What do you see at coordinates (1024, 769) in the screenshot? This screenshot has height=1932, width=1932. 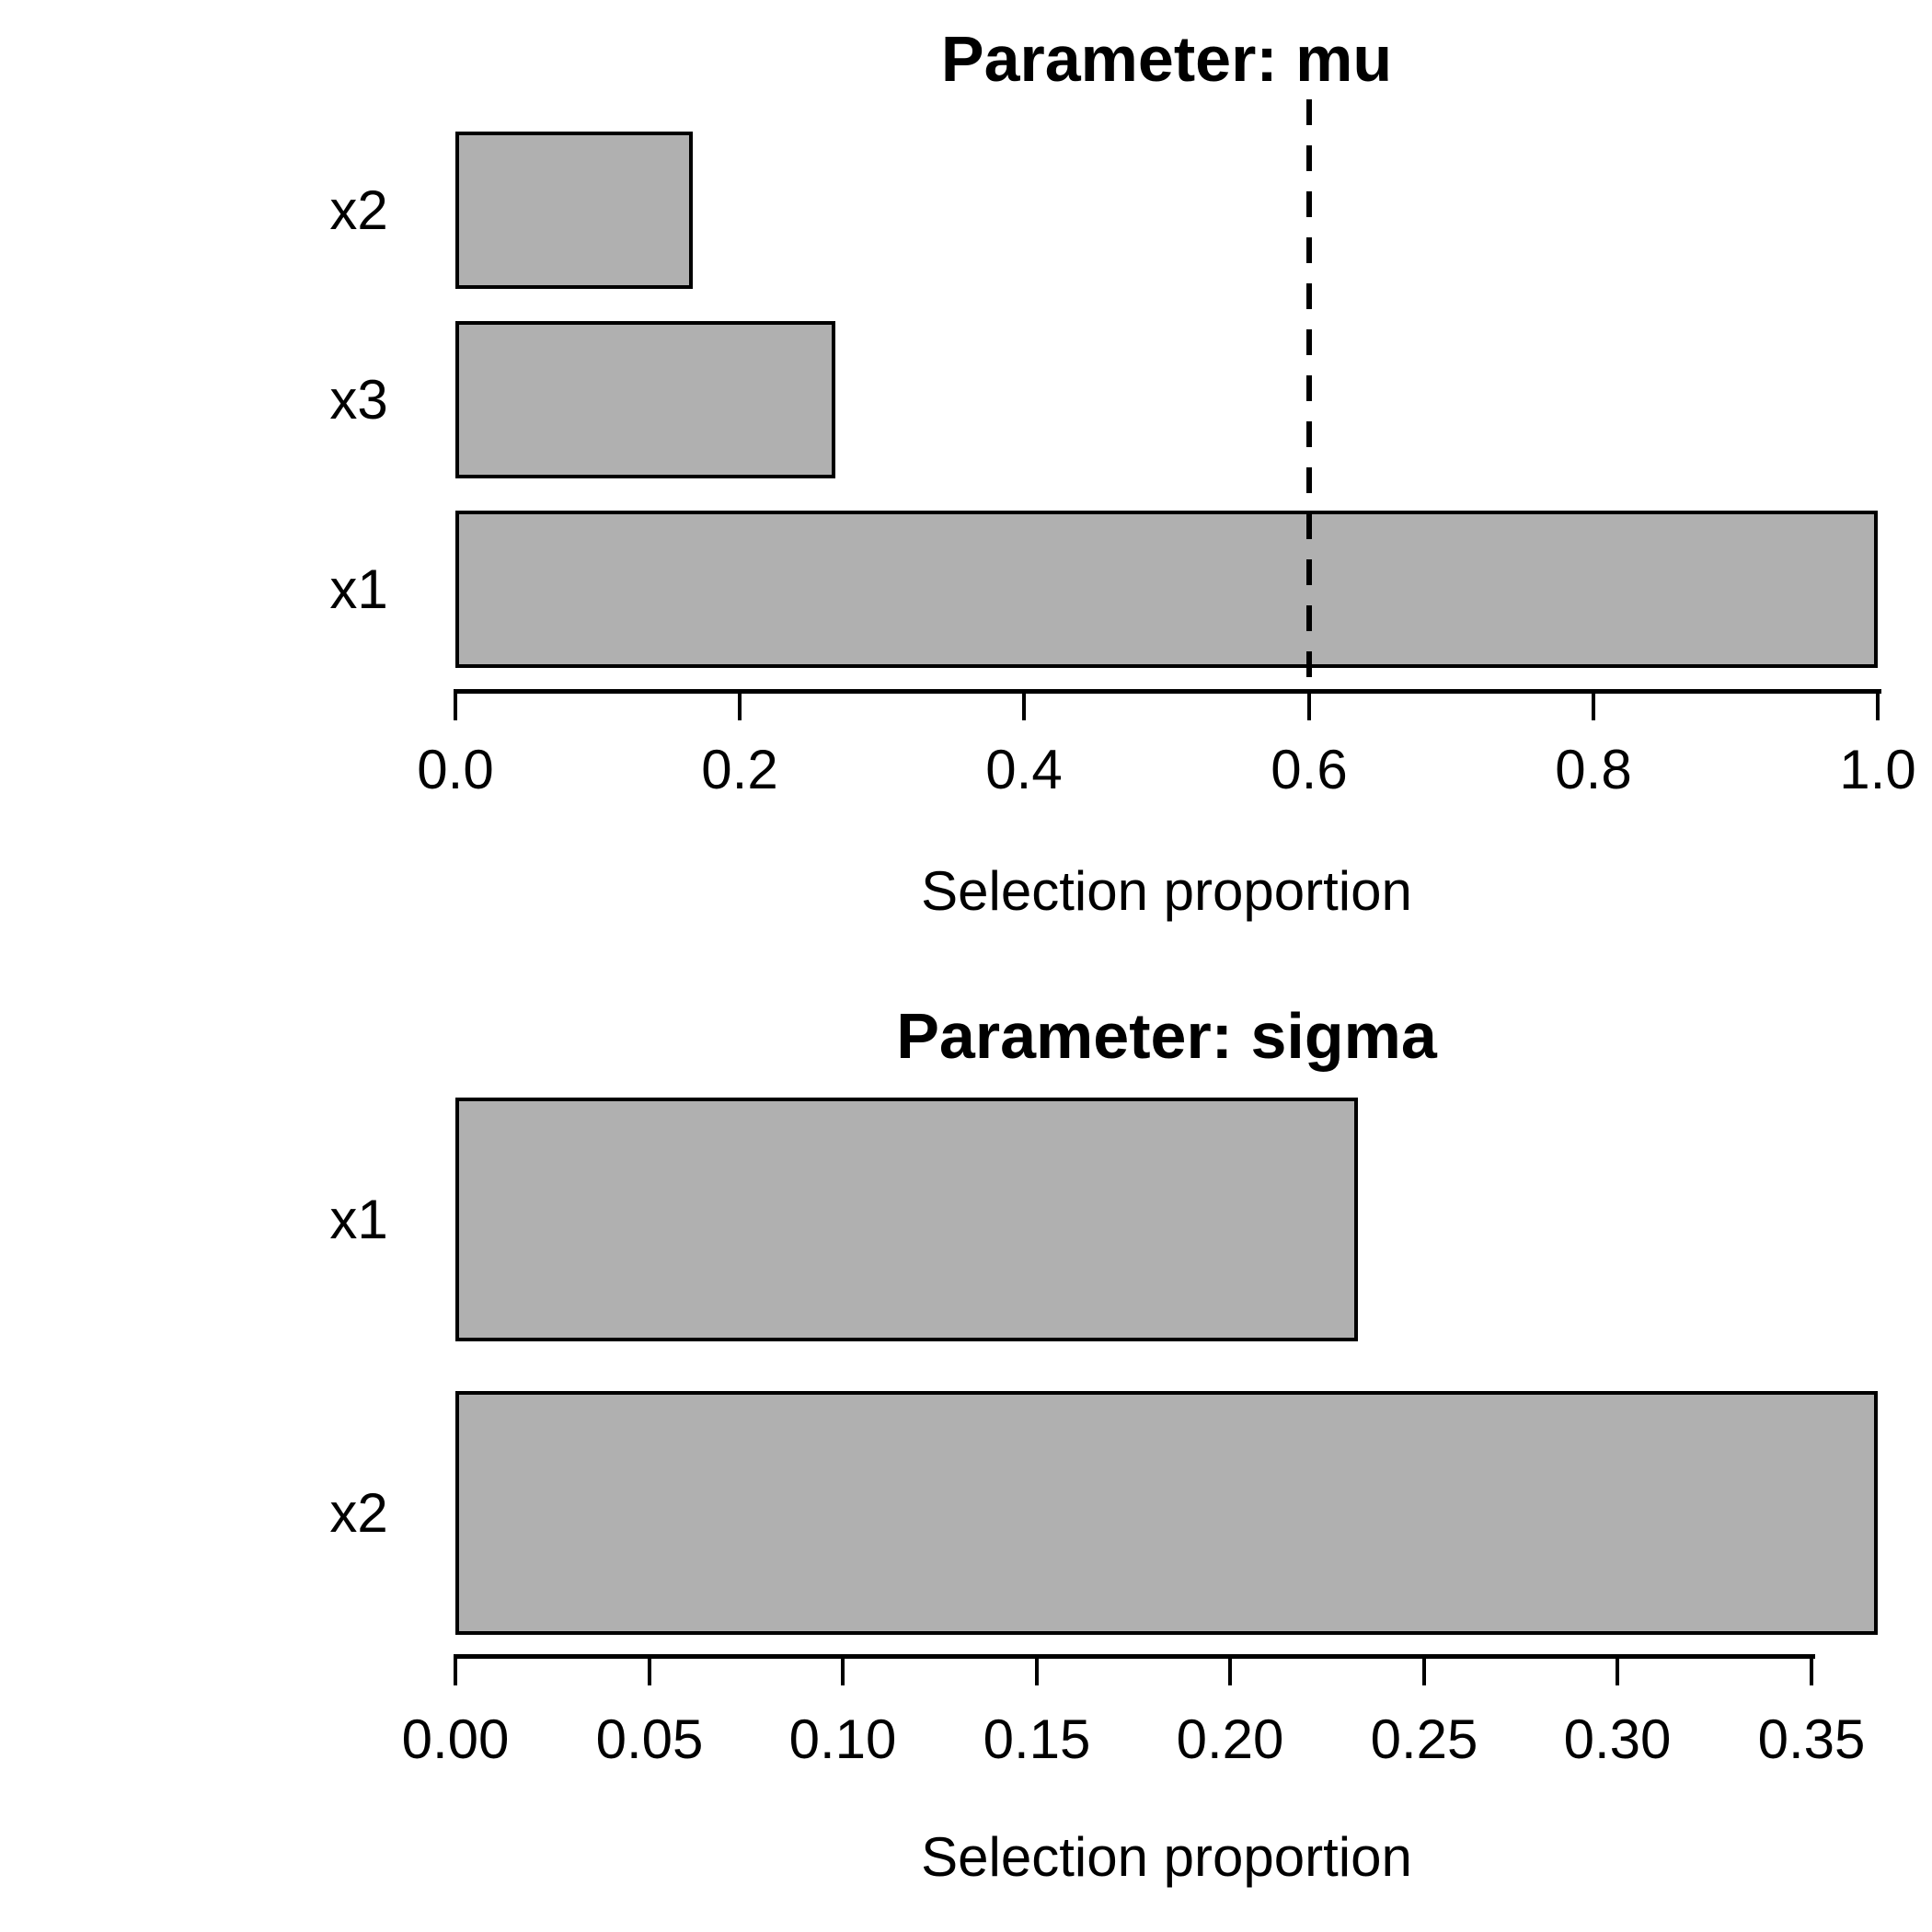 I see `x-axis-tick-label-0.4: 0.4` at bounding box center [1024, 769].